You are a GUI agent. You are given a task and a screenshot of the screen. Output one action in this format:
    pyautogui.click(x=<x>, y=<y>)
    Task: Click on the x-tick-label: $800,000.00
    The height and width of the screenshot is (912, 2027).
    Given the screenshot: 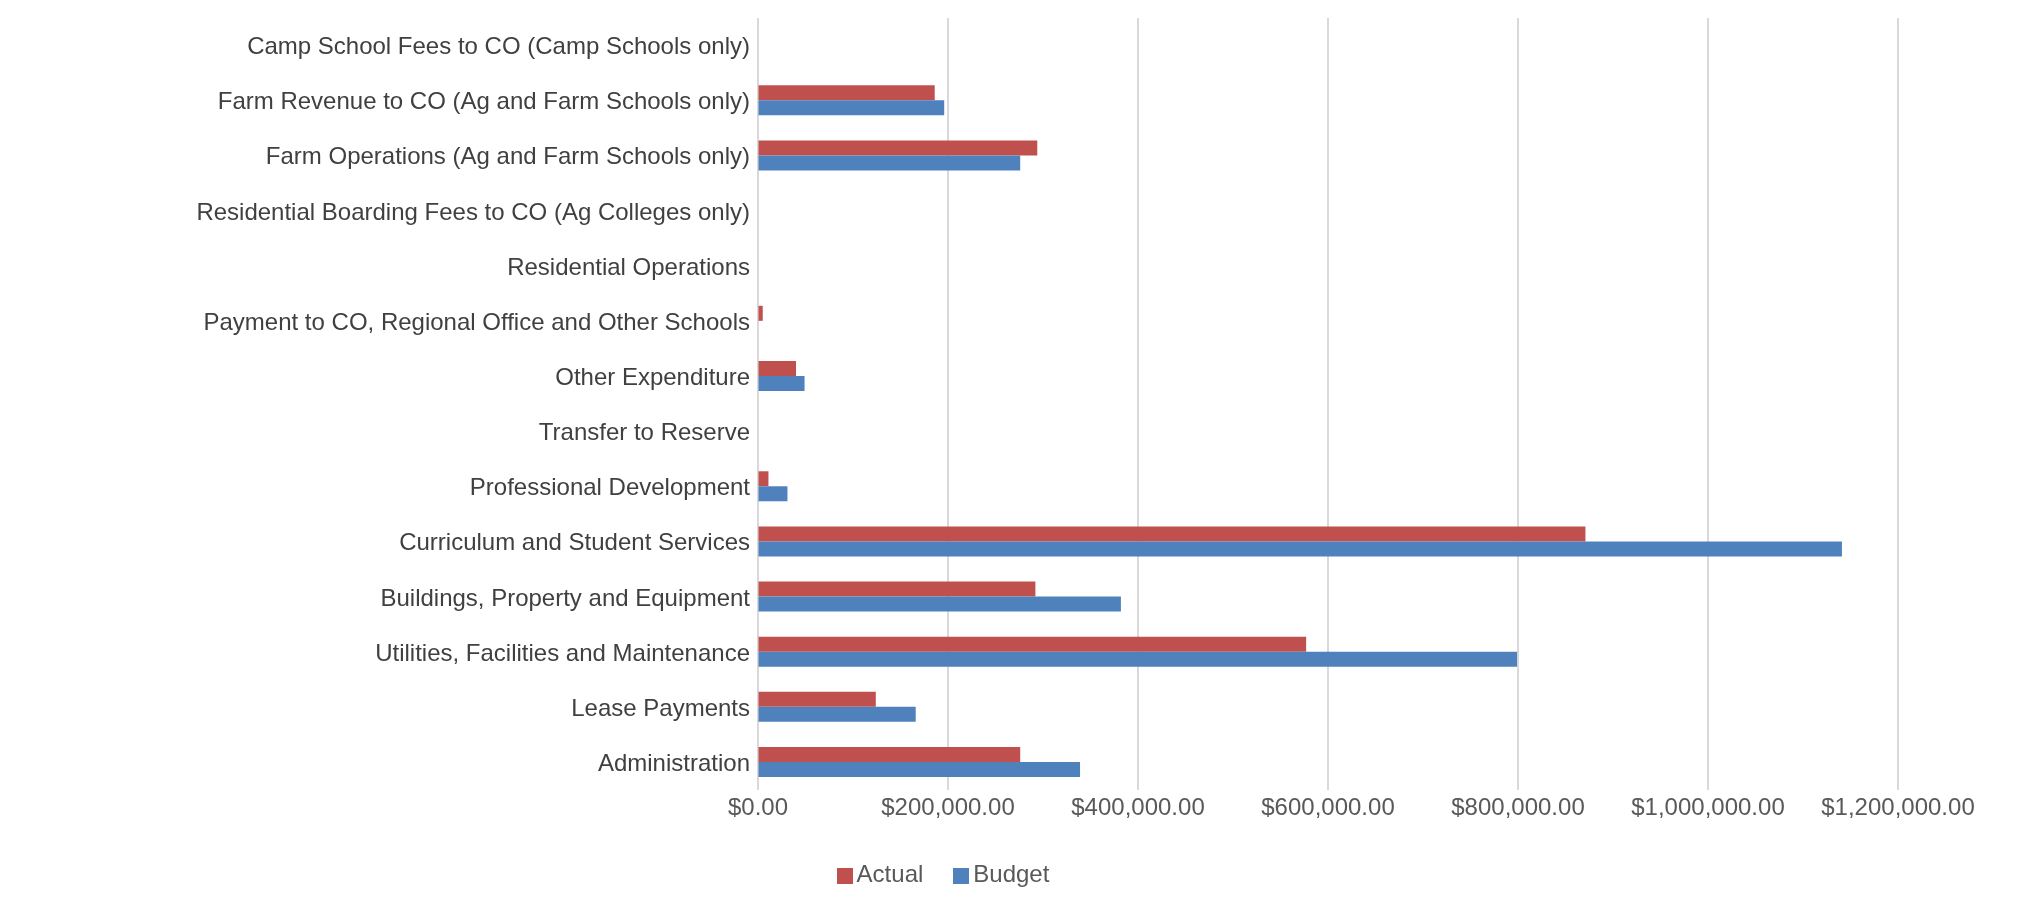 What is the action you would take?
    pyautogui.click(x=1518, y=807)
    